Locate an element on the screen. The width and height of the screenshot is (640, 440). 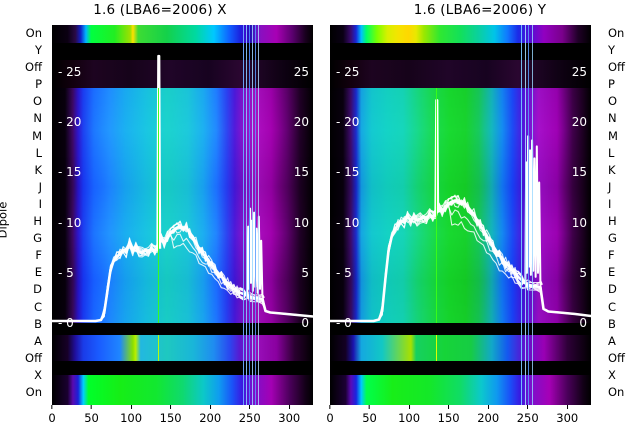
panel-x-title: 1.6 (LBA6=2006) X is located at coordinates (160, 10).